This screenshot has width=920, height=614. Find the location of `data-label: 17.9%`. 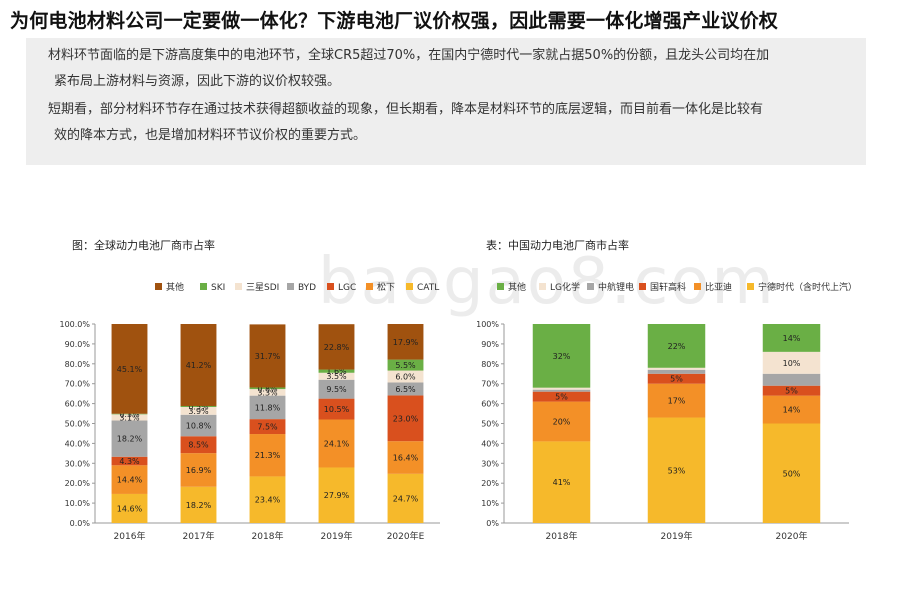

data-label: 17.9% is located at coordinates (406, 342).